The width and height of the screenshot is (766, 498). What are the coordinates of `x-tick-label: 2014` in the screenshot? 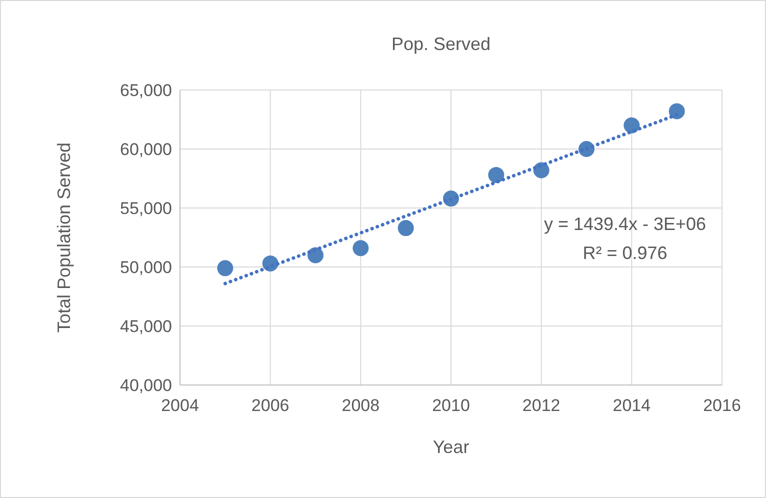 It's located at (631, 405).